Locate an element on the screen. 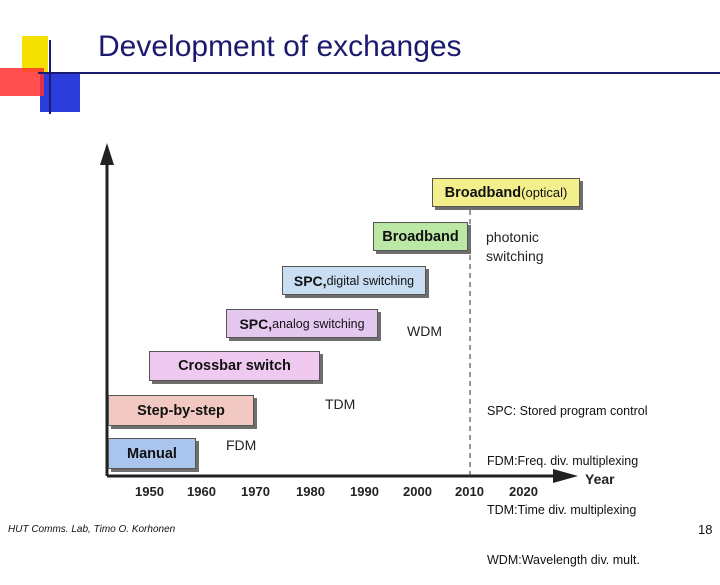 The height and width of the screenshot is (585, 720). annotation-photonic: photonic switching is located at coordinates (515, 247).